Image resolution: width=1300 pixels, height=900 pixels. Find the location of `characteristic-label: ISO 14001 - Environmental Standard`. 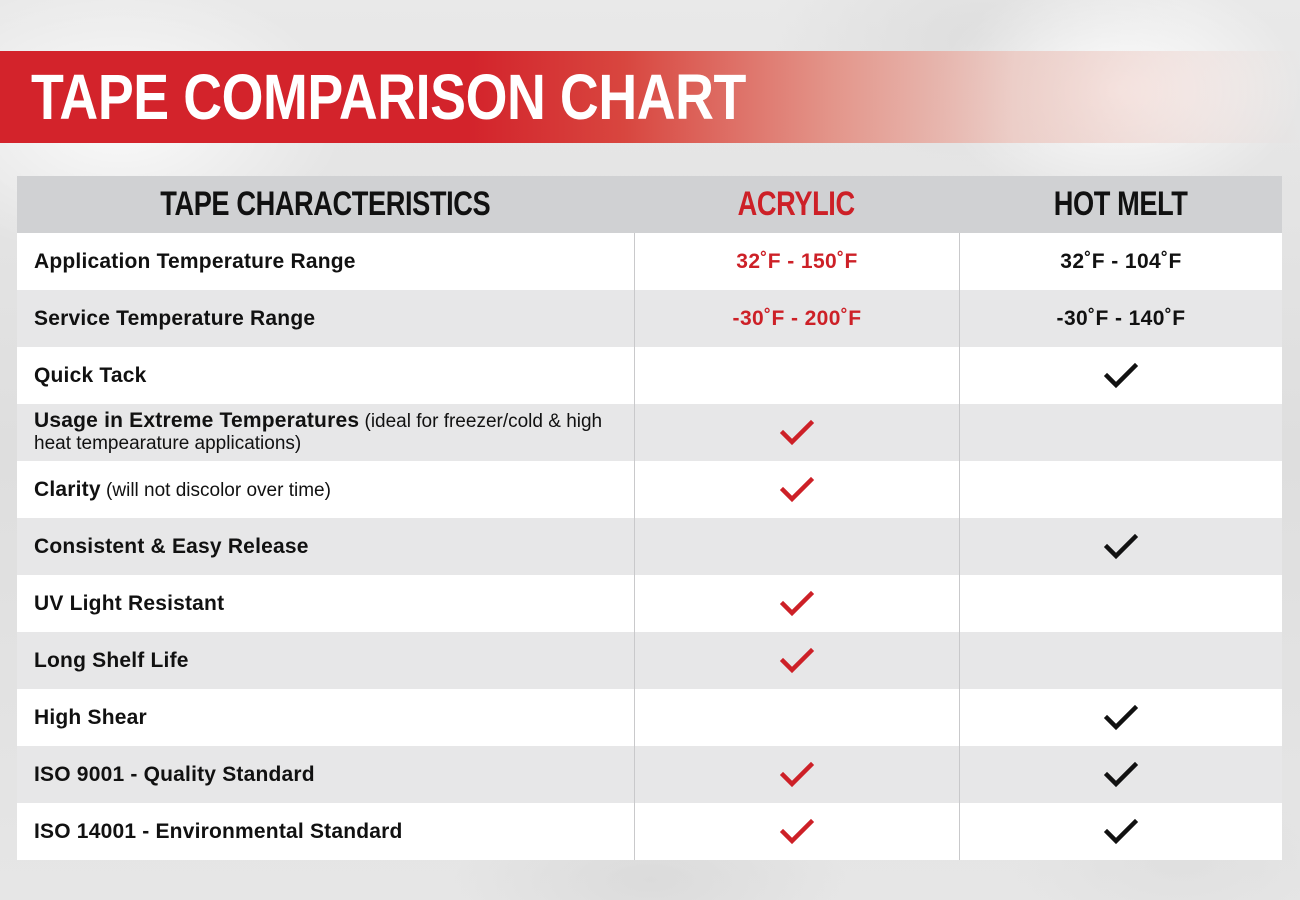

characteristic-label: ISO 14001 - Environmental Standard is located at coordinates (218, 831).